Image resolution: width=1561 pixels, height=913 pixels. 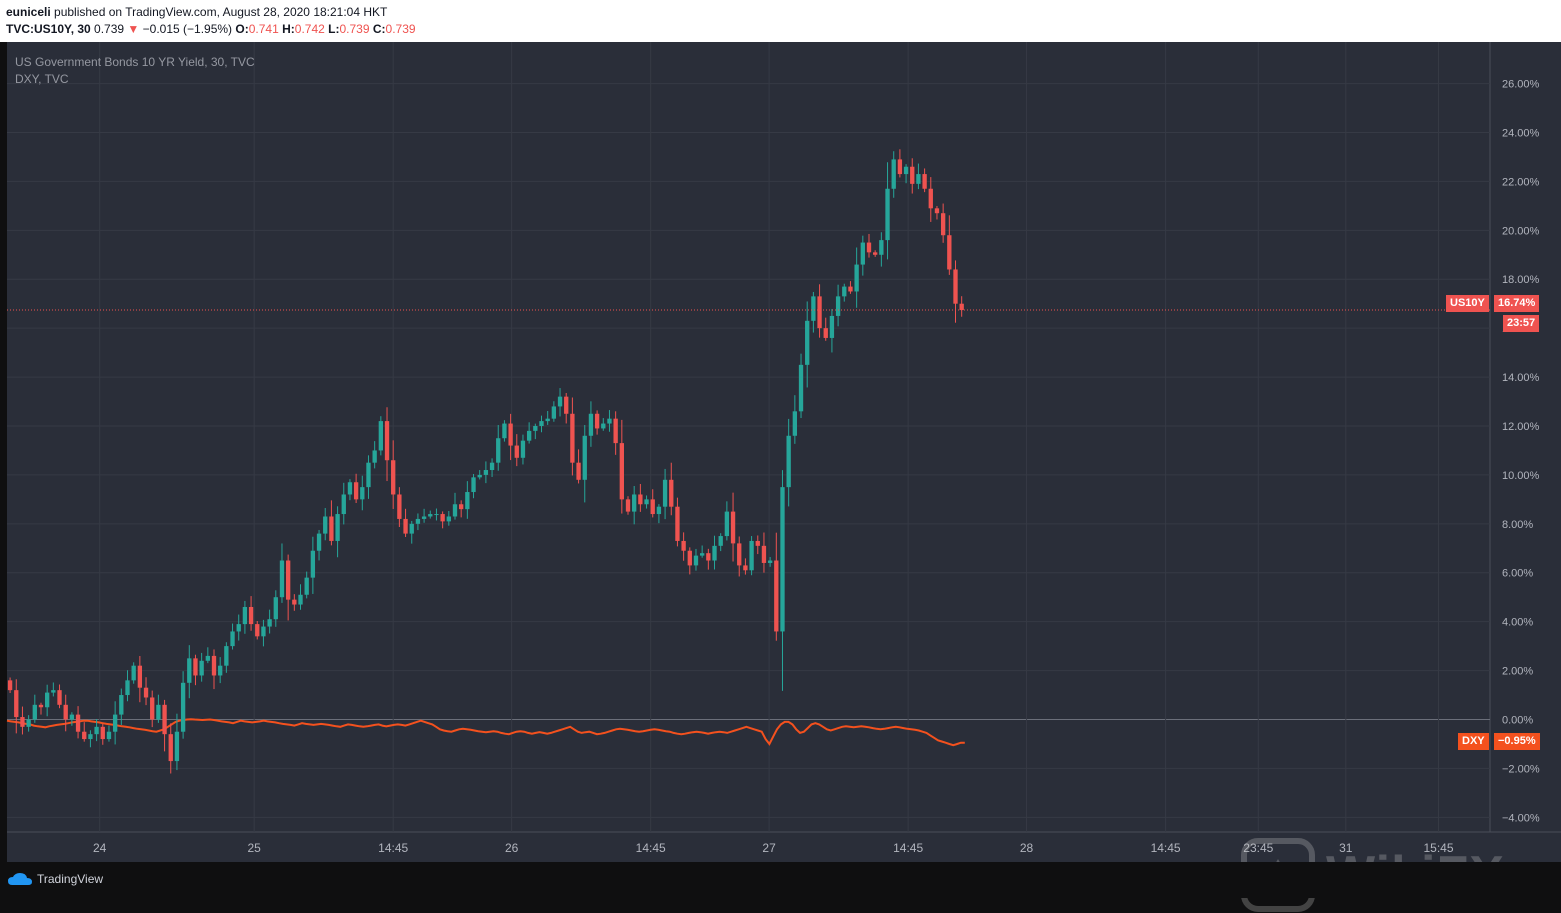 What do you see at coordinates (263, 29) in the screenshot?
I see `open-value: 0.741` at bounding box center [263, 29].